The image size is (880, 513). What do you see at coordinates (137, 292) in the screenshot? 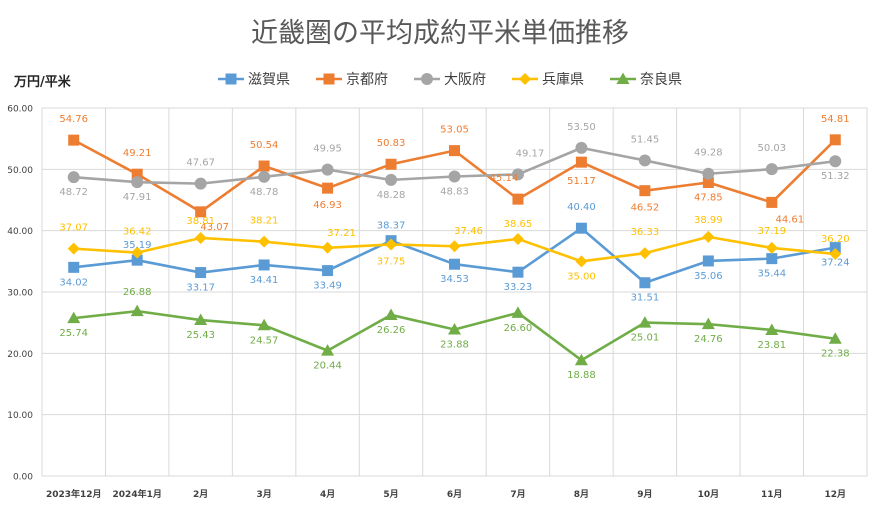
I see `data-label: 26.88` at bounding box center [137, 292].